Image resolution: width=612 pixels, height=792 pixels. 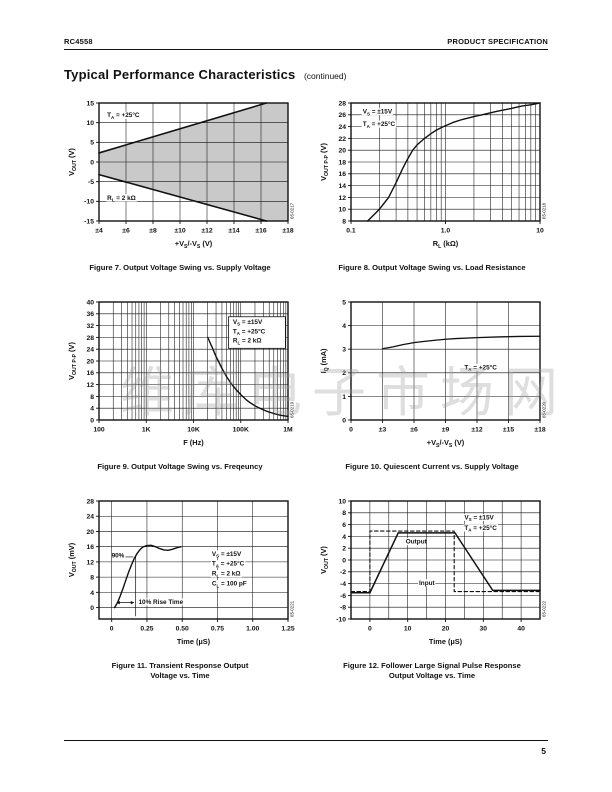 I want to click on svg-text: 1.25, so click(x=287, y=628).